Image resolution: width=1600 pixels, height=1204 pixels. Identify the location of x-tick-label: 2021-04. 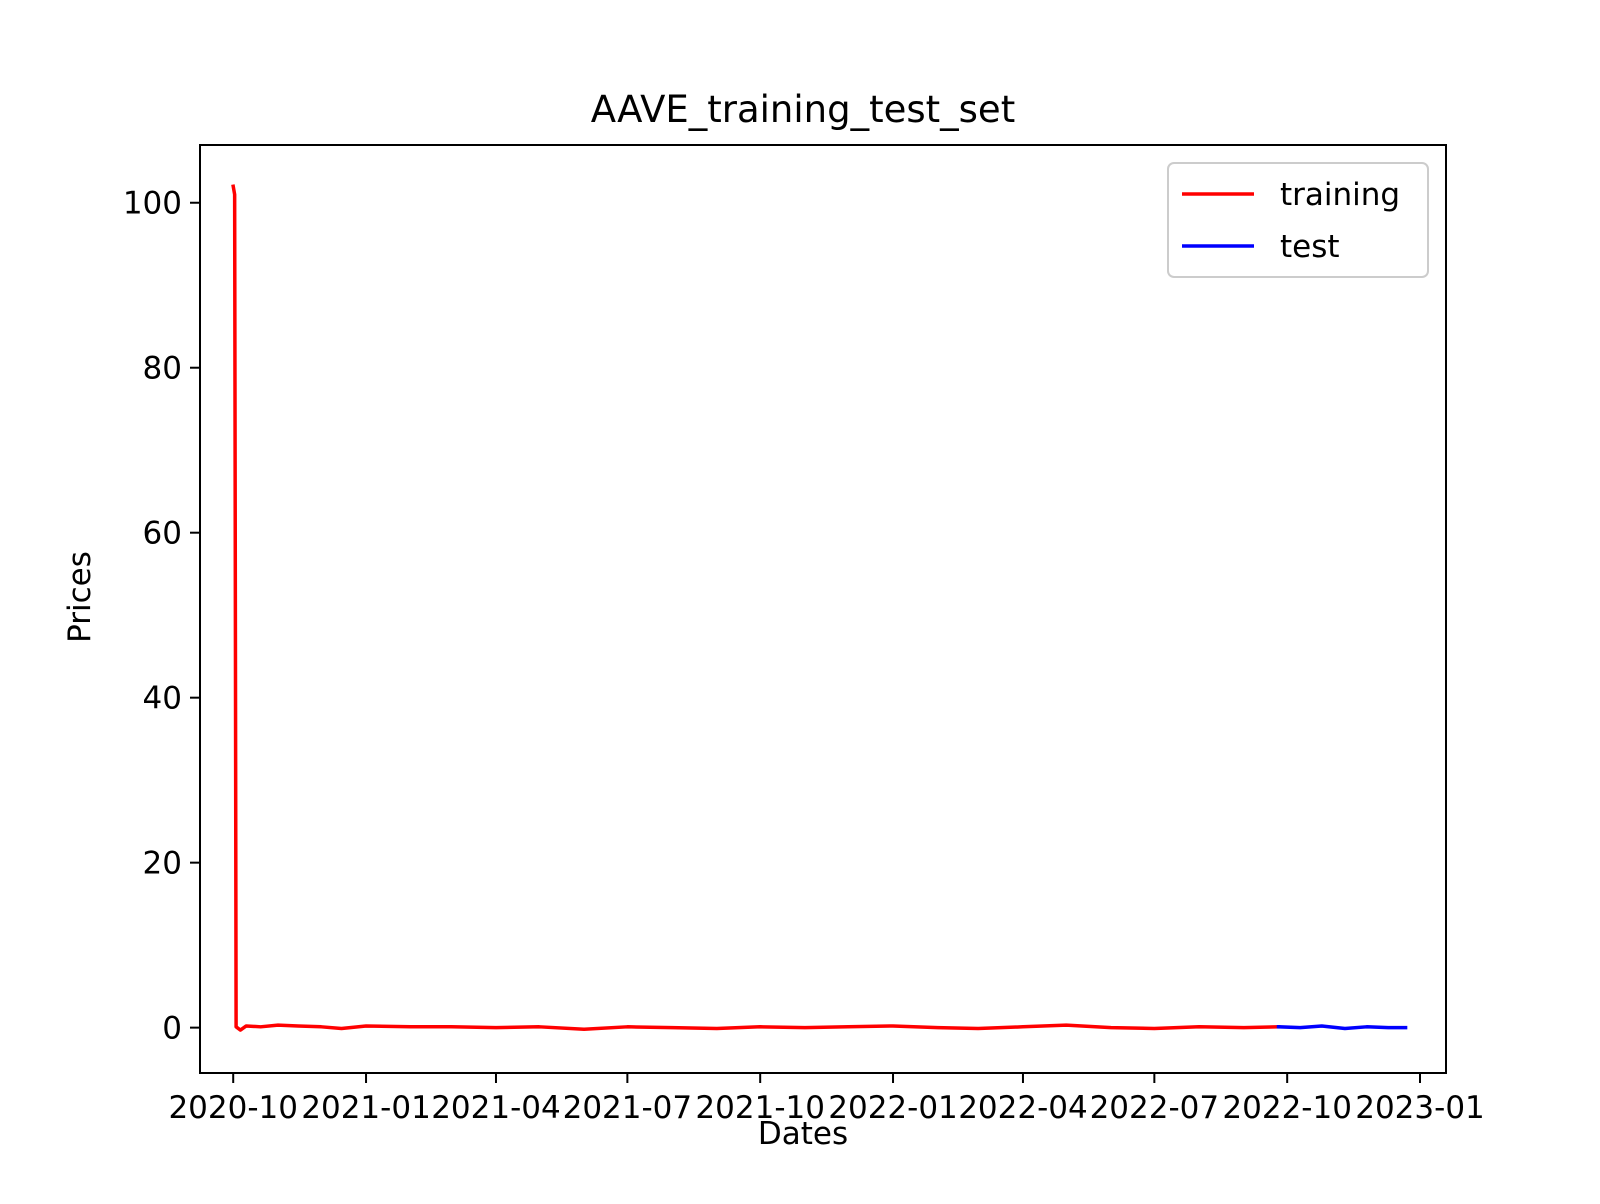
(496, 1108).